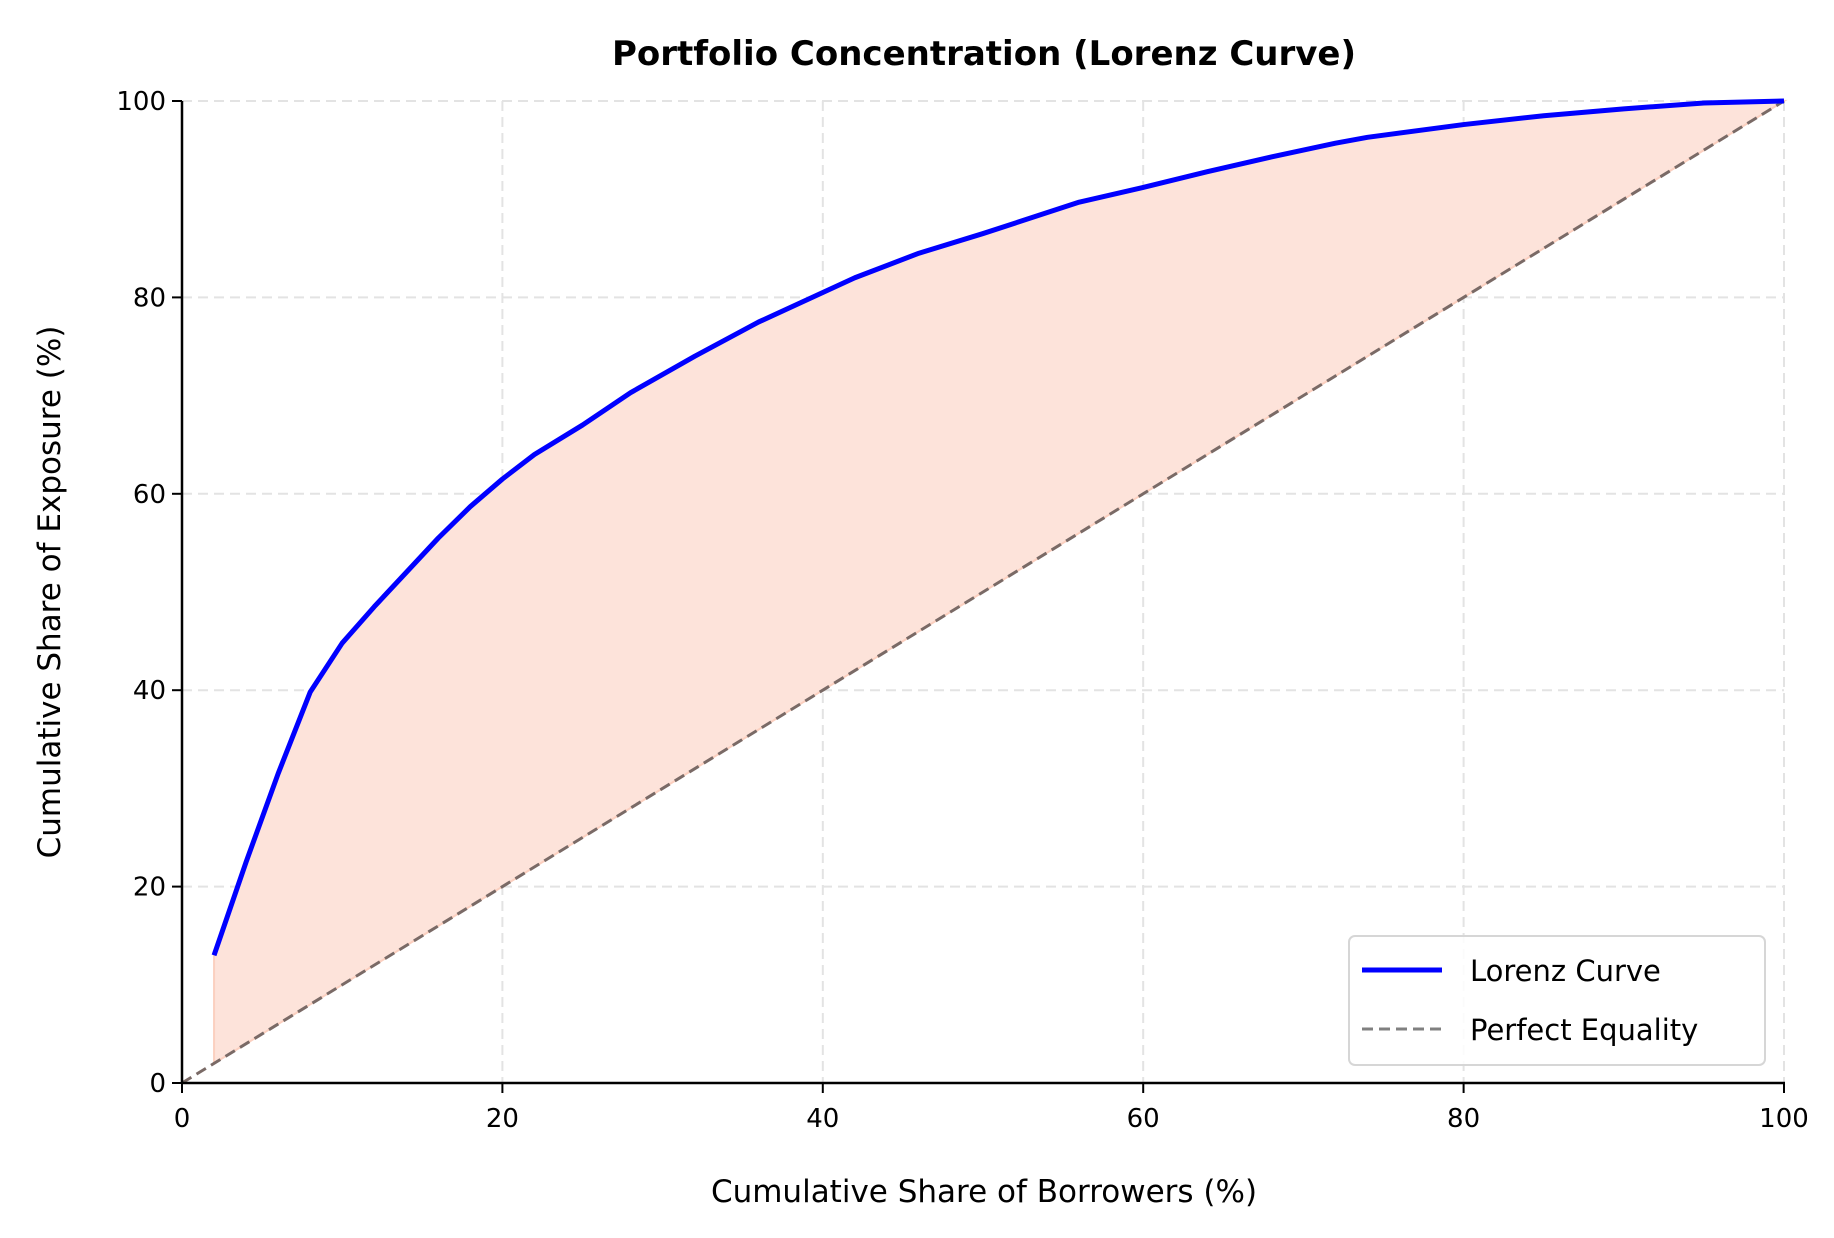 This screenshot has height=1238, width=1834. Describe the element at coordinates (1784, 1119) in the screenshot. I see `x-tick-label: 100` at that location.